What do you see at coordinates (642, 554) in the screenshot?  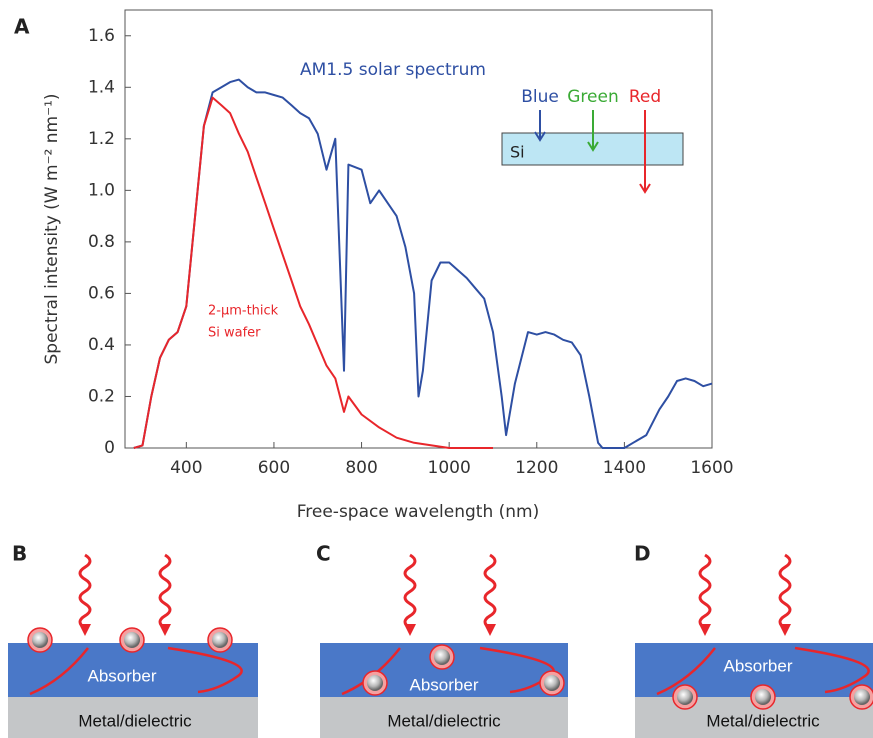 I see `panel-label: D` at bounding box center [642, 554].